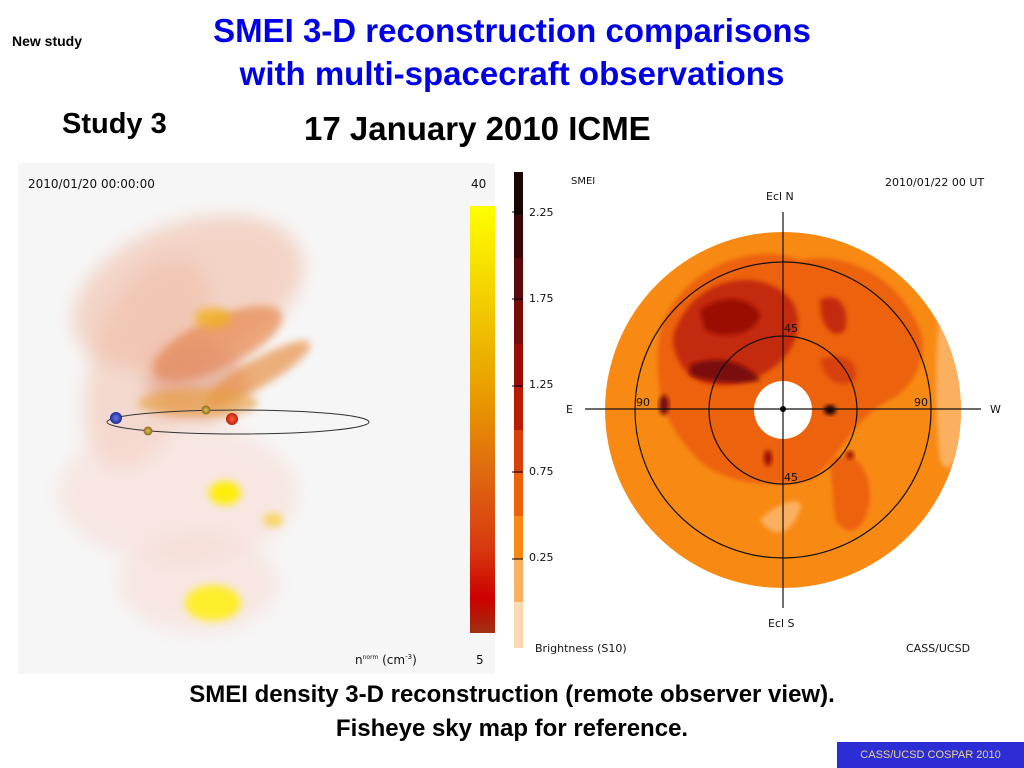  What do you see at coordinates (116, 418) in the screenshot?
I see `earth-marker` at bounding box center [116, 418].